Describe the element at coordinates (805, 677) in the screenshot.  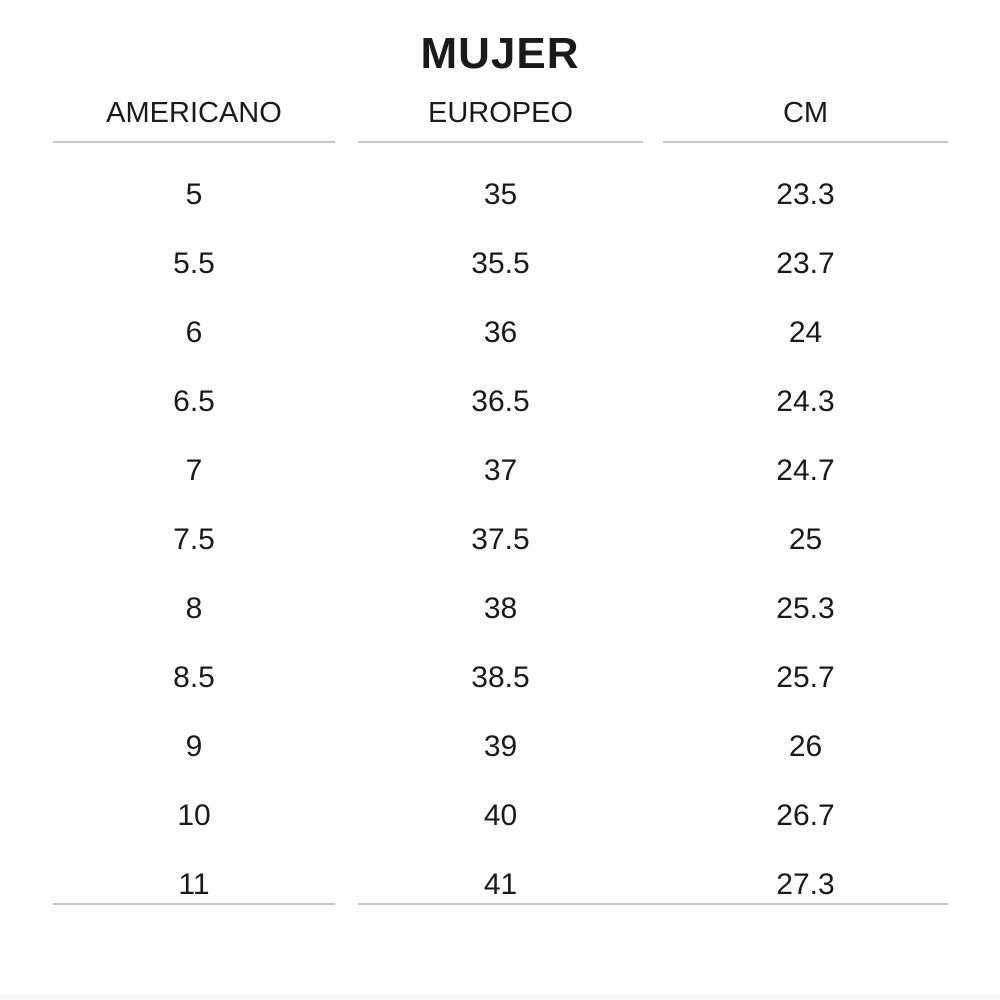
I see `table-cell: 25.7` at that location.